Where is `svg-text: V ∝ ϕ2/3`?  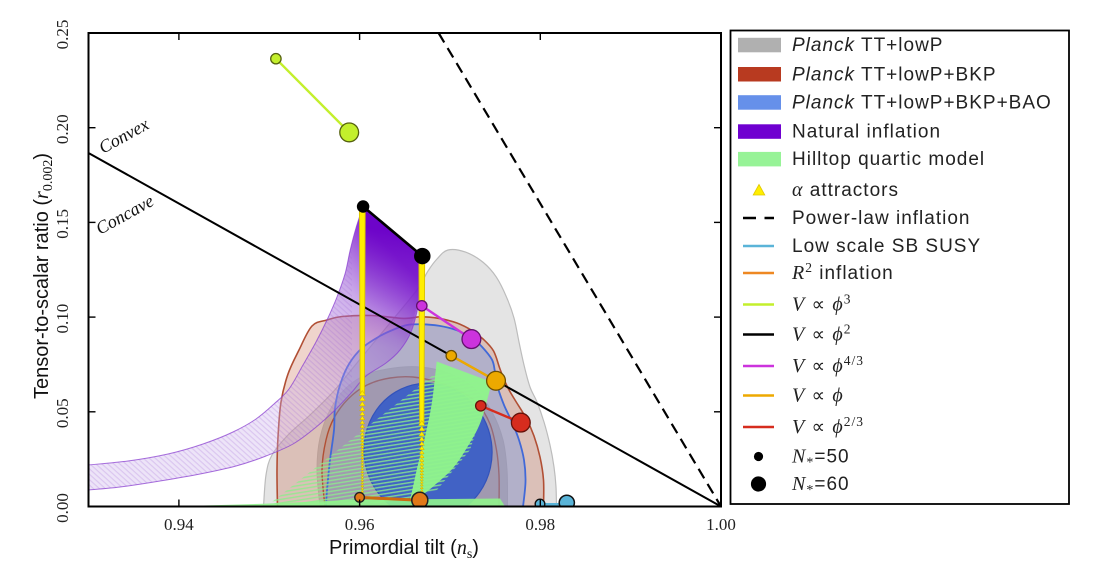
svg-text: V ∝ ϕ2/3 is located at coordinates (828, 426).